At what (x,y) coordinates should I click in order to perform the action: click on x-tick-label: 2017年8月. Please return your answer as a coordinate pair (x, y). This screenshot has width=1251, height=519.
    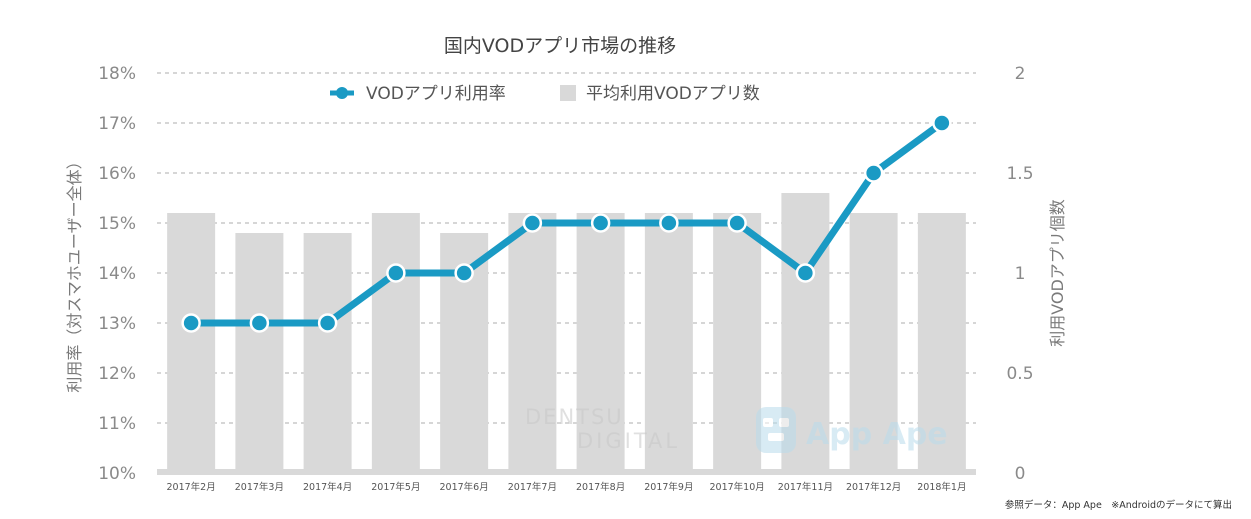
    Looking at the image, I should click on (600, 487).